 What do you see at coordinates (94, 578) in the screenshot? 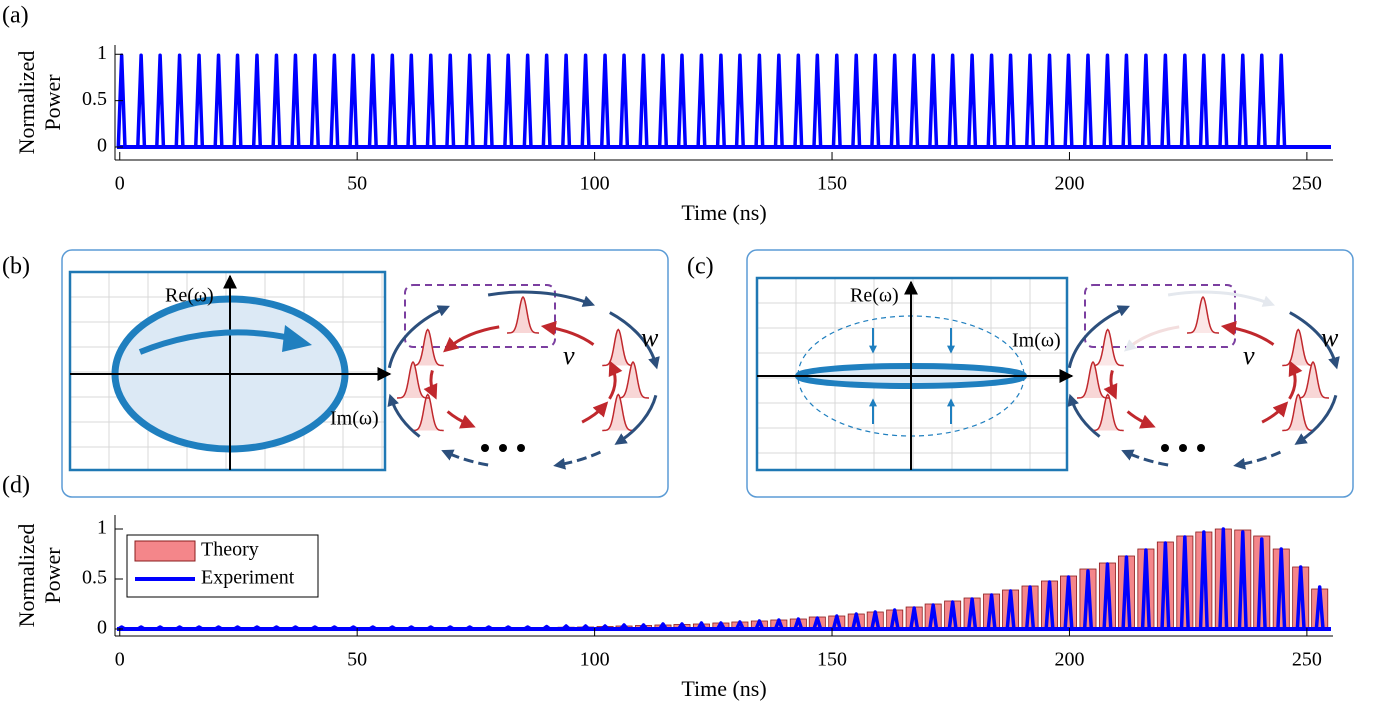
I see `y-tick-label: 0.5` at bounding box center [94, 578].